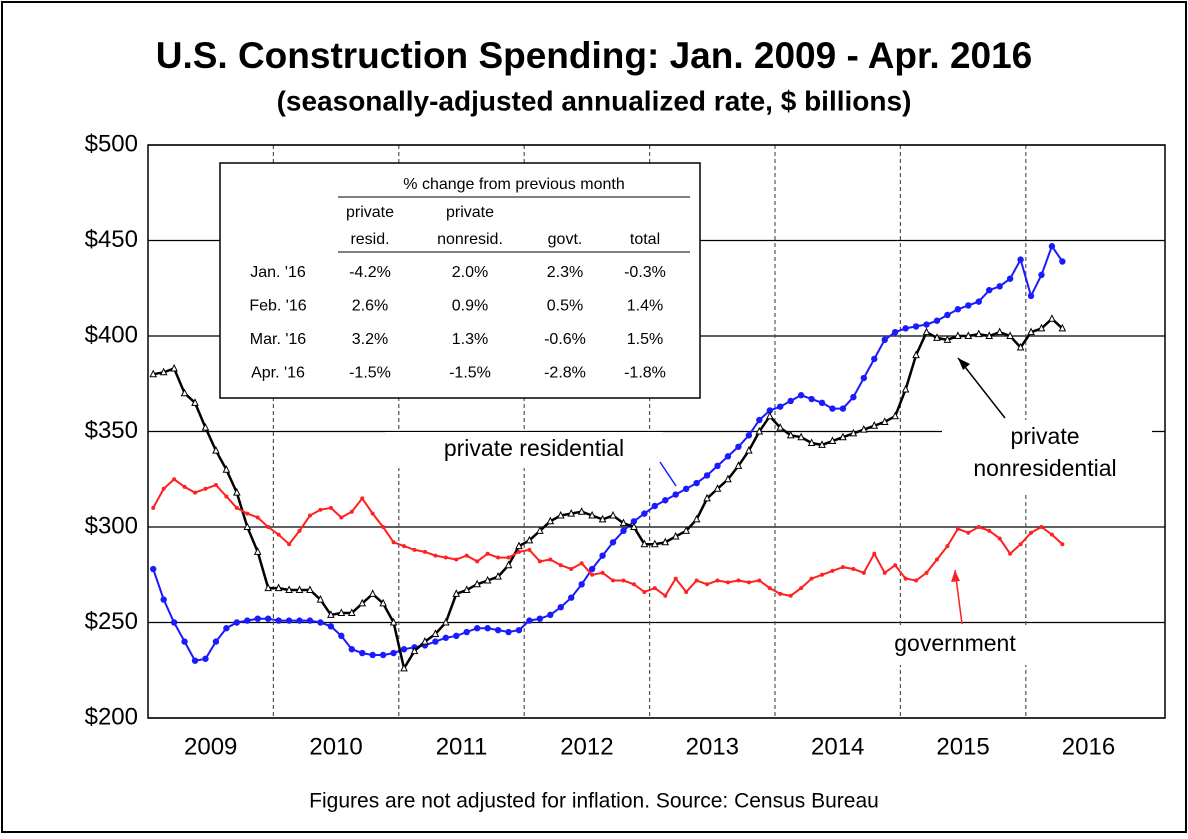 This screenshot has width=1188, height=839. Describe the element at coordinates (645, 306) in the screenshot. I see `cell: 1.4%` at that location.